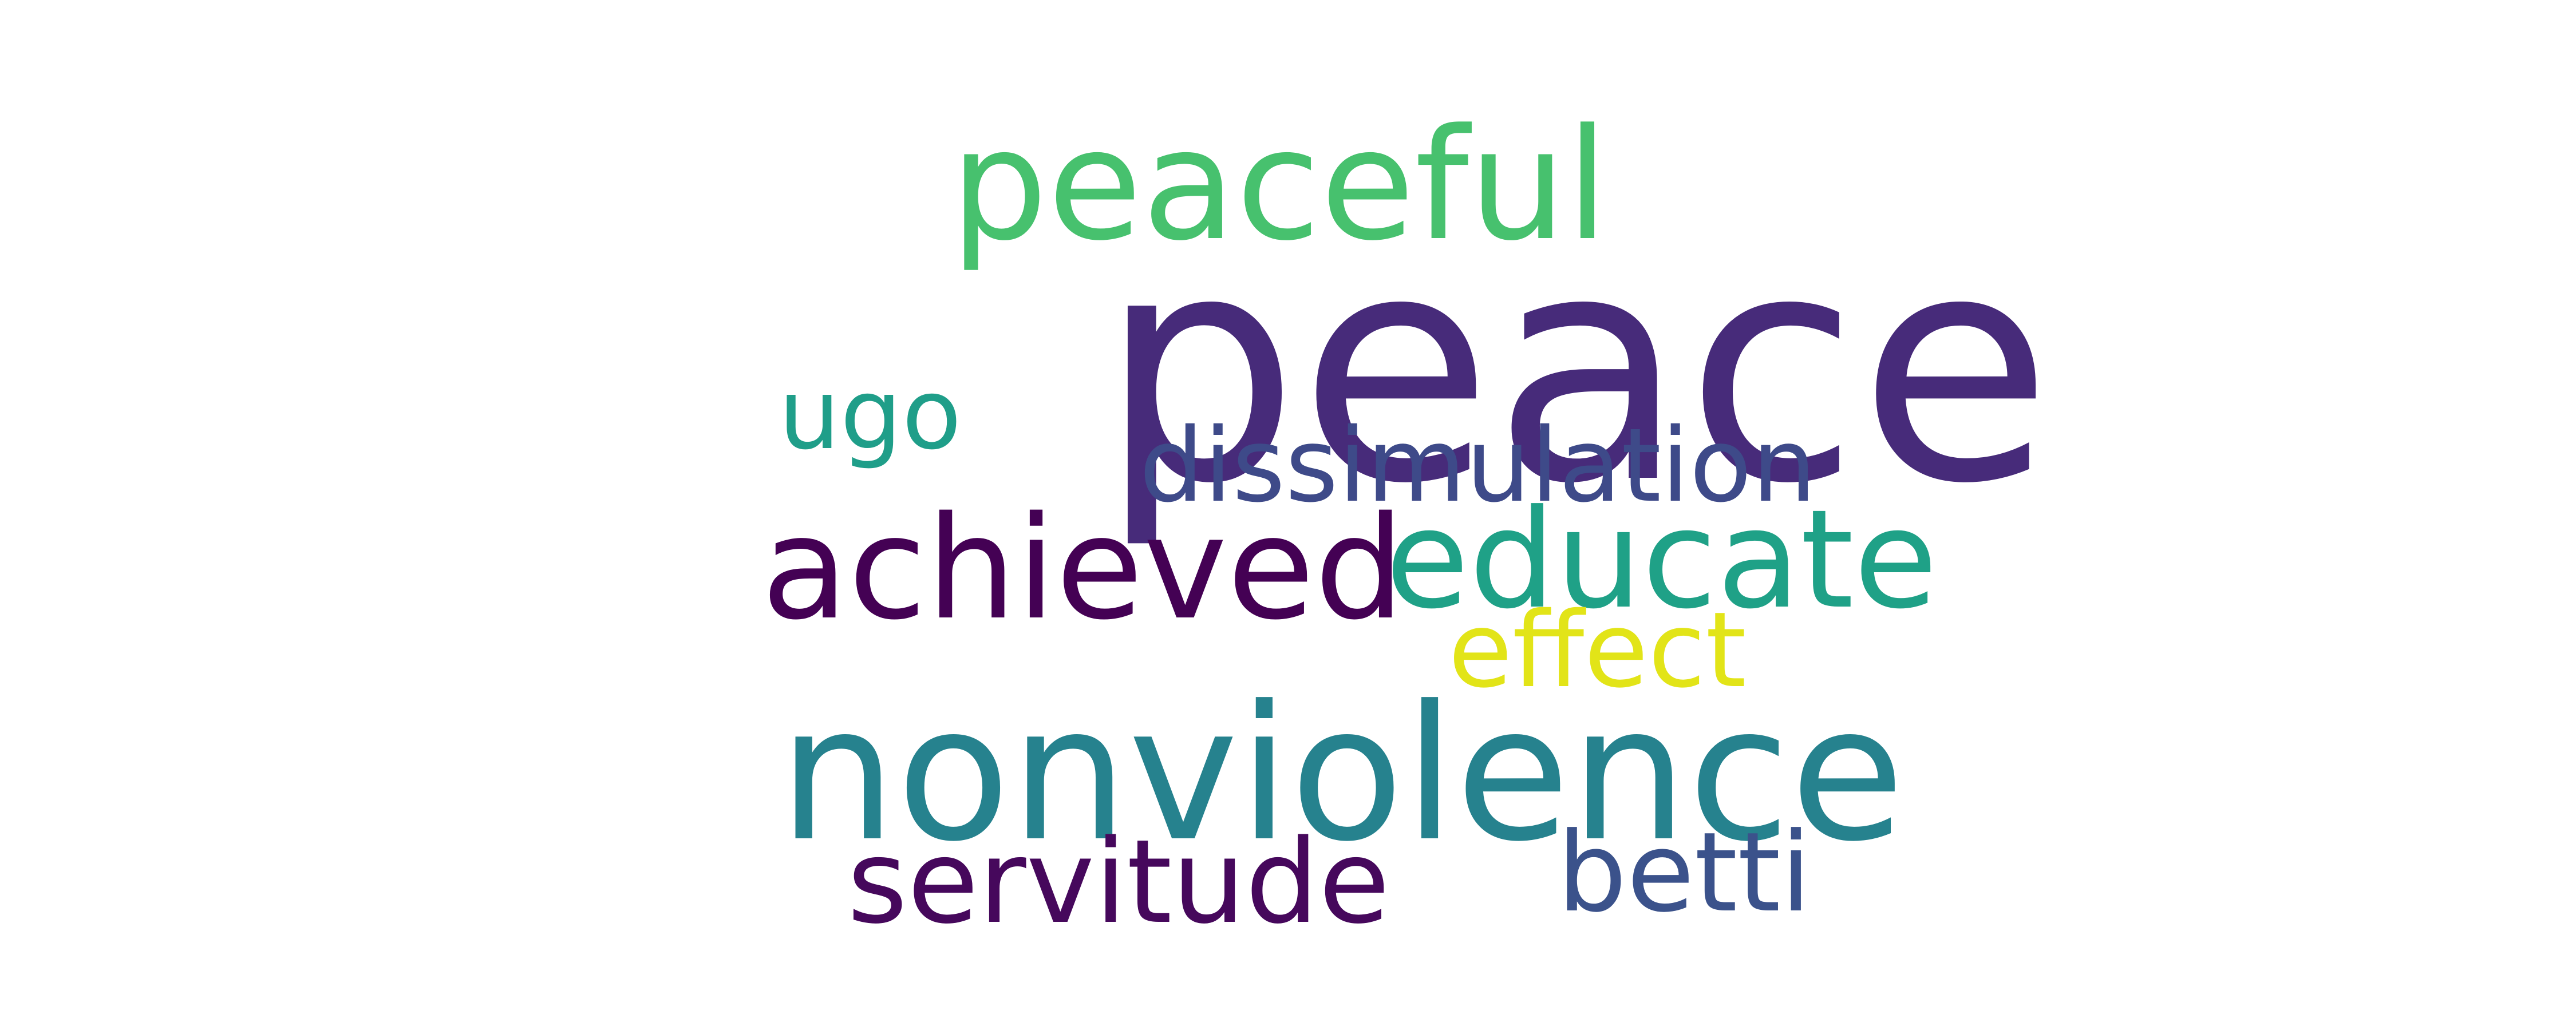 The image size is (2576, 1030). Describe the element at coordinates (1342, 773) in the screenshot. I see `word-nonviolence: nonviolence` at that location.